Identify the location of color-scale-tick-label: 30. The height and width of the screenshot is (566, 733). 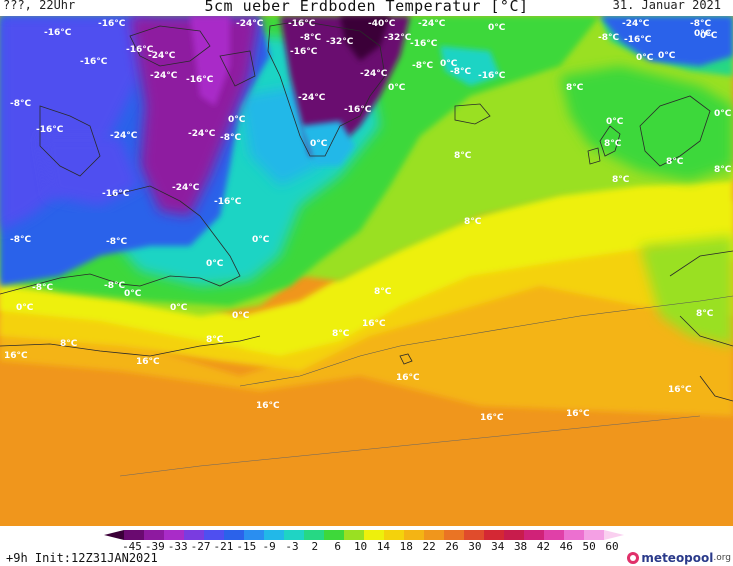
(475, 546).